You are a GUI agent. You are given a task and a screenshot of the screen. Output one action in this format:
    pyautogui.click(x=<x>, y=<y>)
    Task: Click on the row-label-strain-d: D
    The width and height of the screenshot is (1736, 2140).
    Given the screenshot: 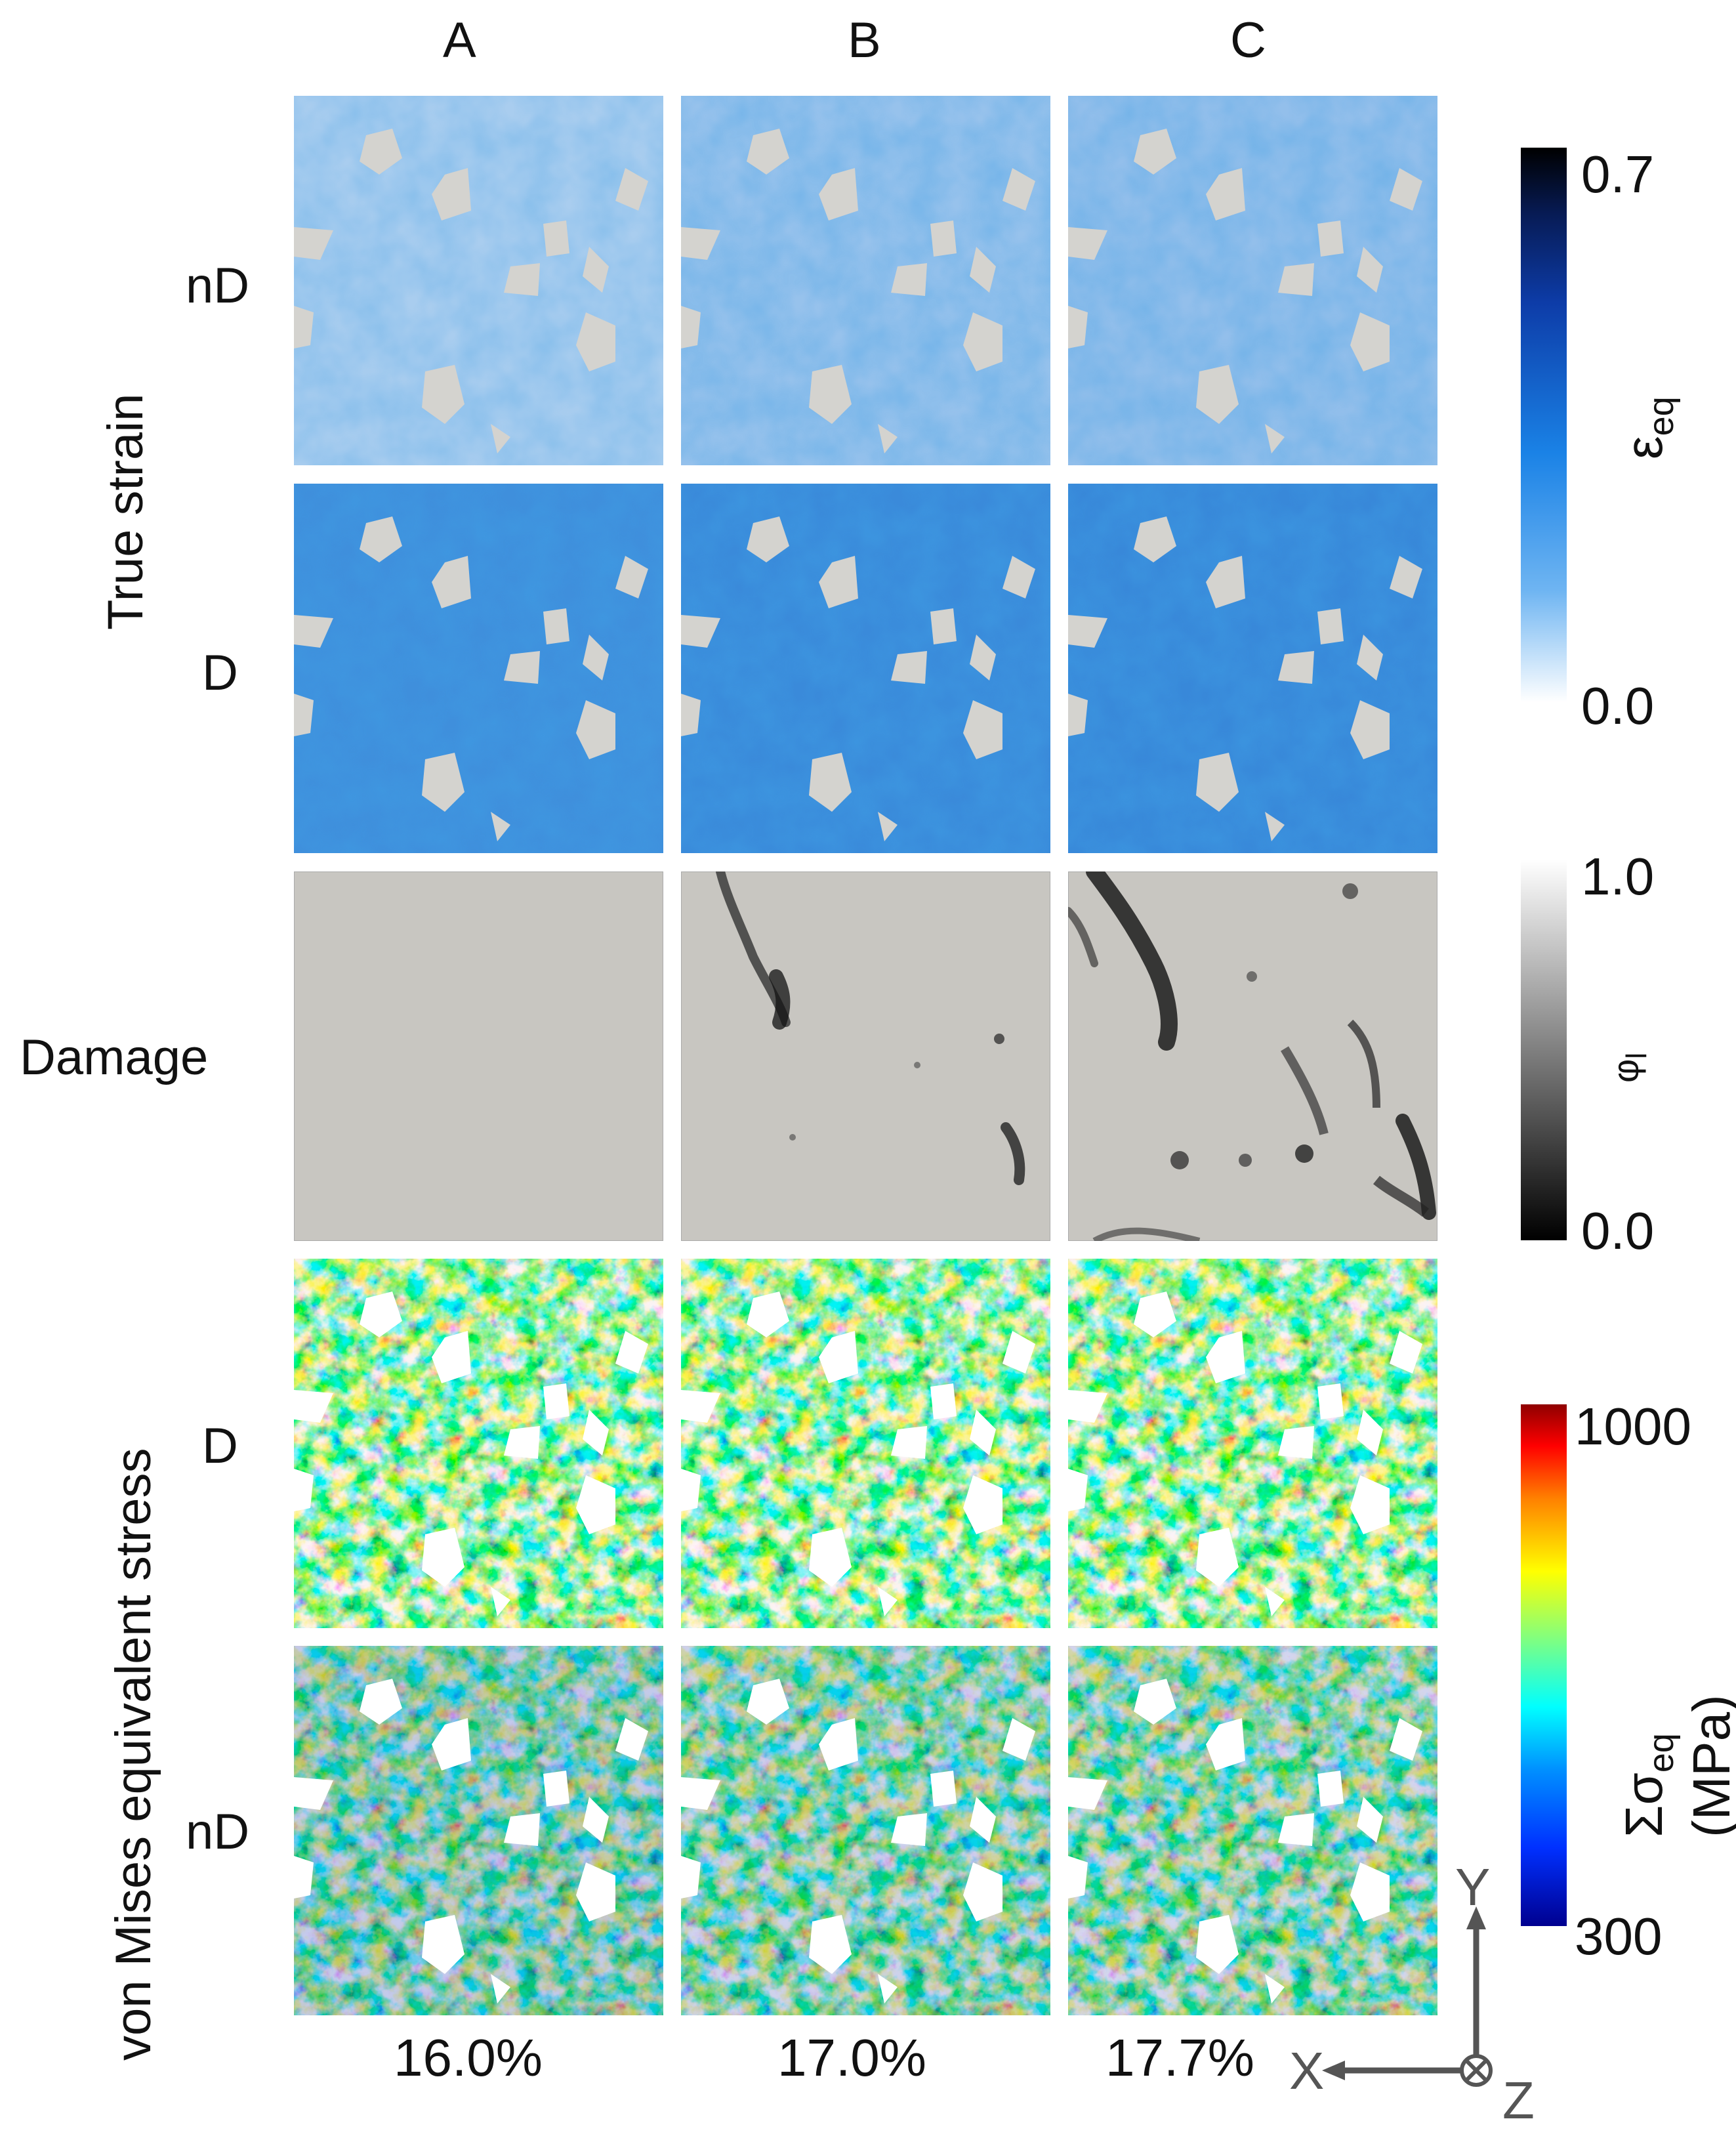 What is the action you would take?
    pyautogui.click(x=220, y=673)
    